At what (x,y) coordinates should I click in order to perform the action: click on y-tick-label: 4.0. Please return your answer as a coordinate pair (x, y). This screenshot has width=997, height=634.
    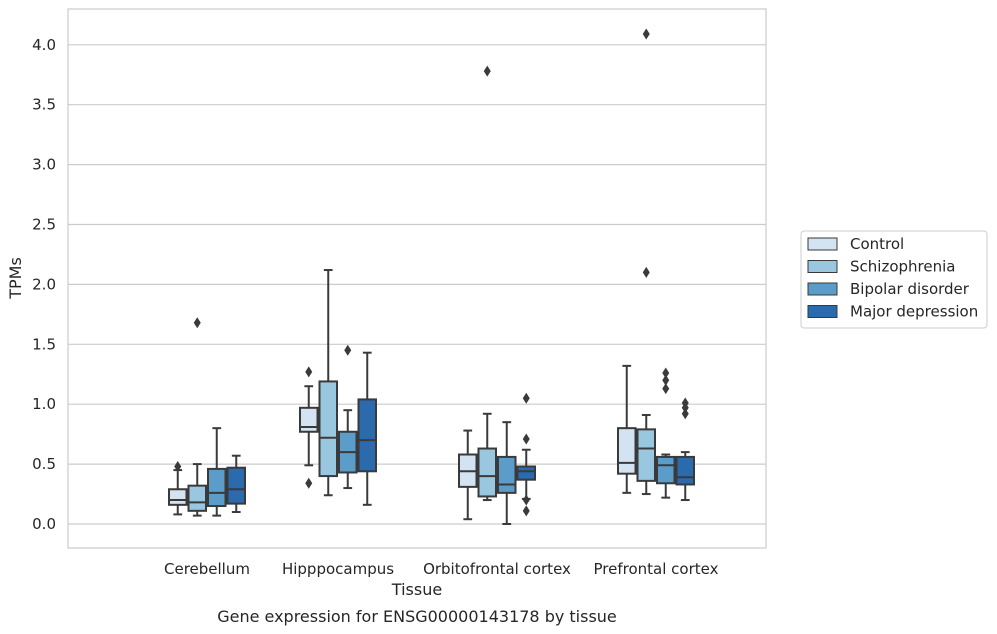
    Looking at the image, I should click on (44, 45).